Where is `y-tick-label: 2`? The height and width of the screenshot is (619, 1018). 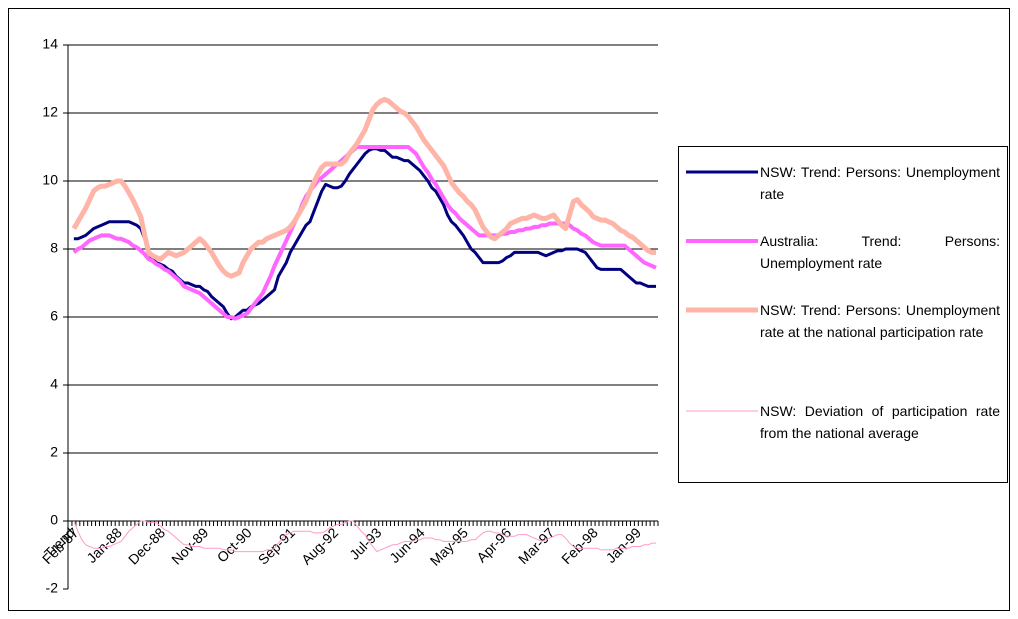
y-tick-label: 2 is located at coordinates (54, 452).